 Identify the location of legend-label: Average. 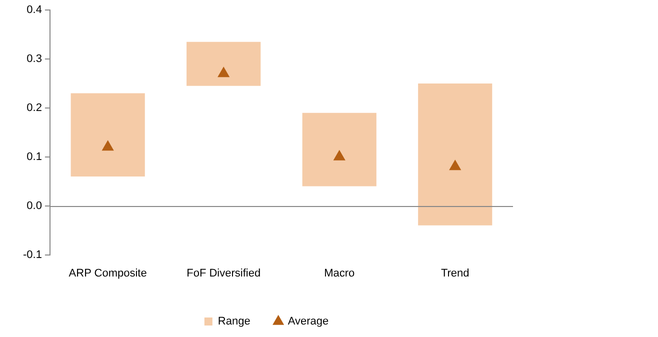
(308, 322).